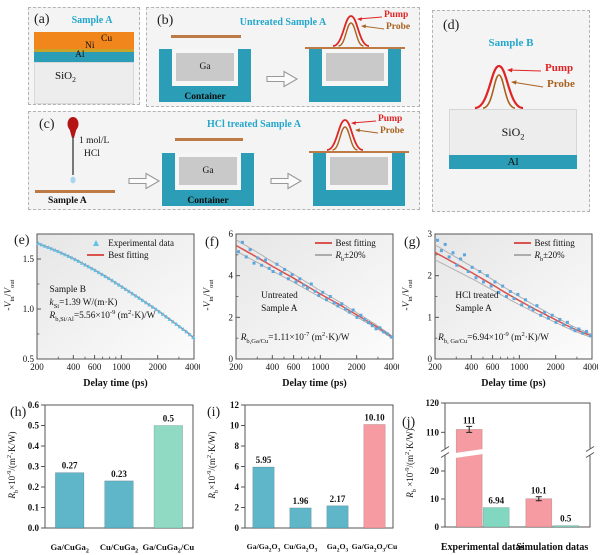 This screenshot has height=555, width=600. What do you see at coordinates (73, 150) in the screenshot?
I see `dropper-icon` at bounding box center [73, 150].